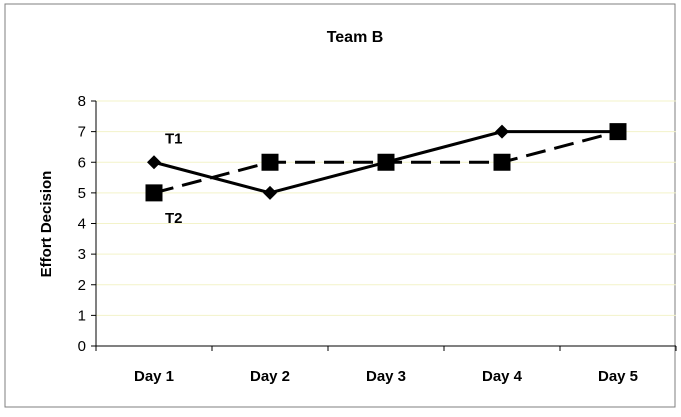  Describe the element at coordinates (355, 37) in the screenshot. I see `chart-title: Team B` at that location.